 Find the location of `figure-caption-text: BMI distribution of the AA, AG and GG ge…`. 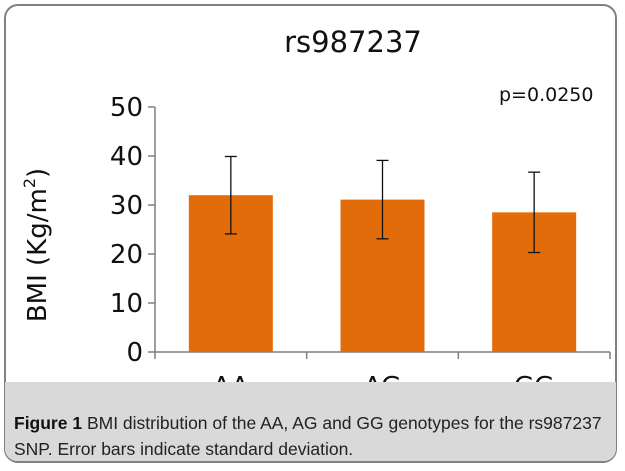

figure-caption-text: BMI distribution of the AA, AG and GG ge… is located at coordinates (308, 436).